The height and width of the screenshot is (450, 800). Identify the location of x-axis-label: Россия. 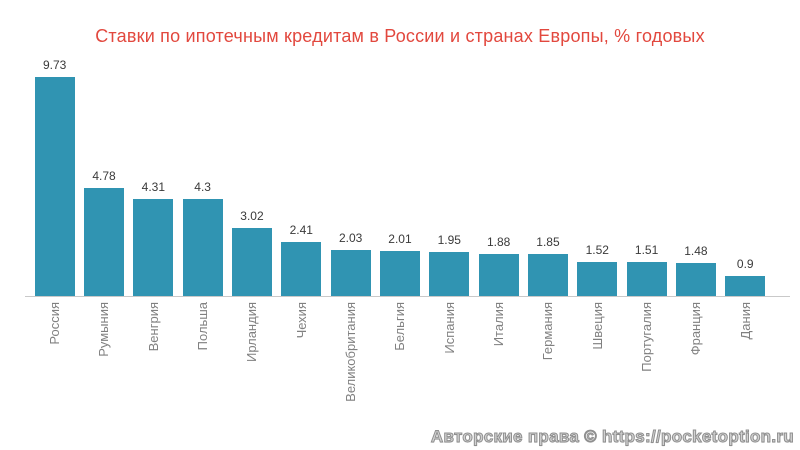
(55, 323).